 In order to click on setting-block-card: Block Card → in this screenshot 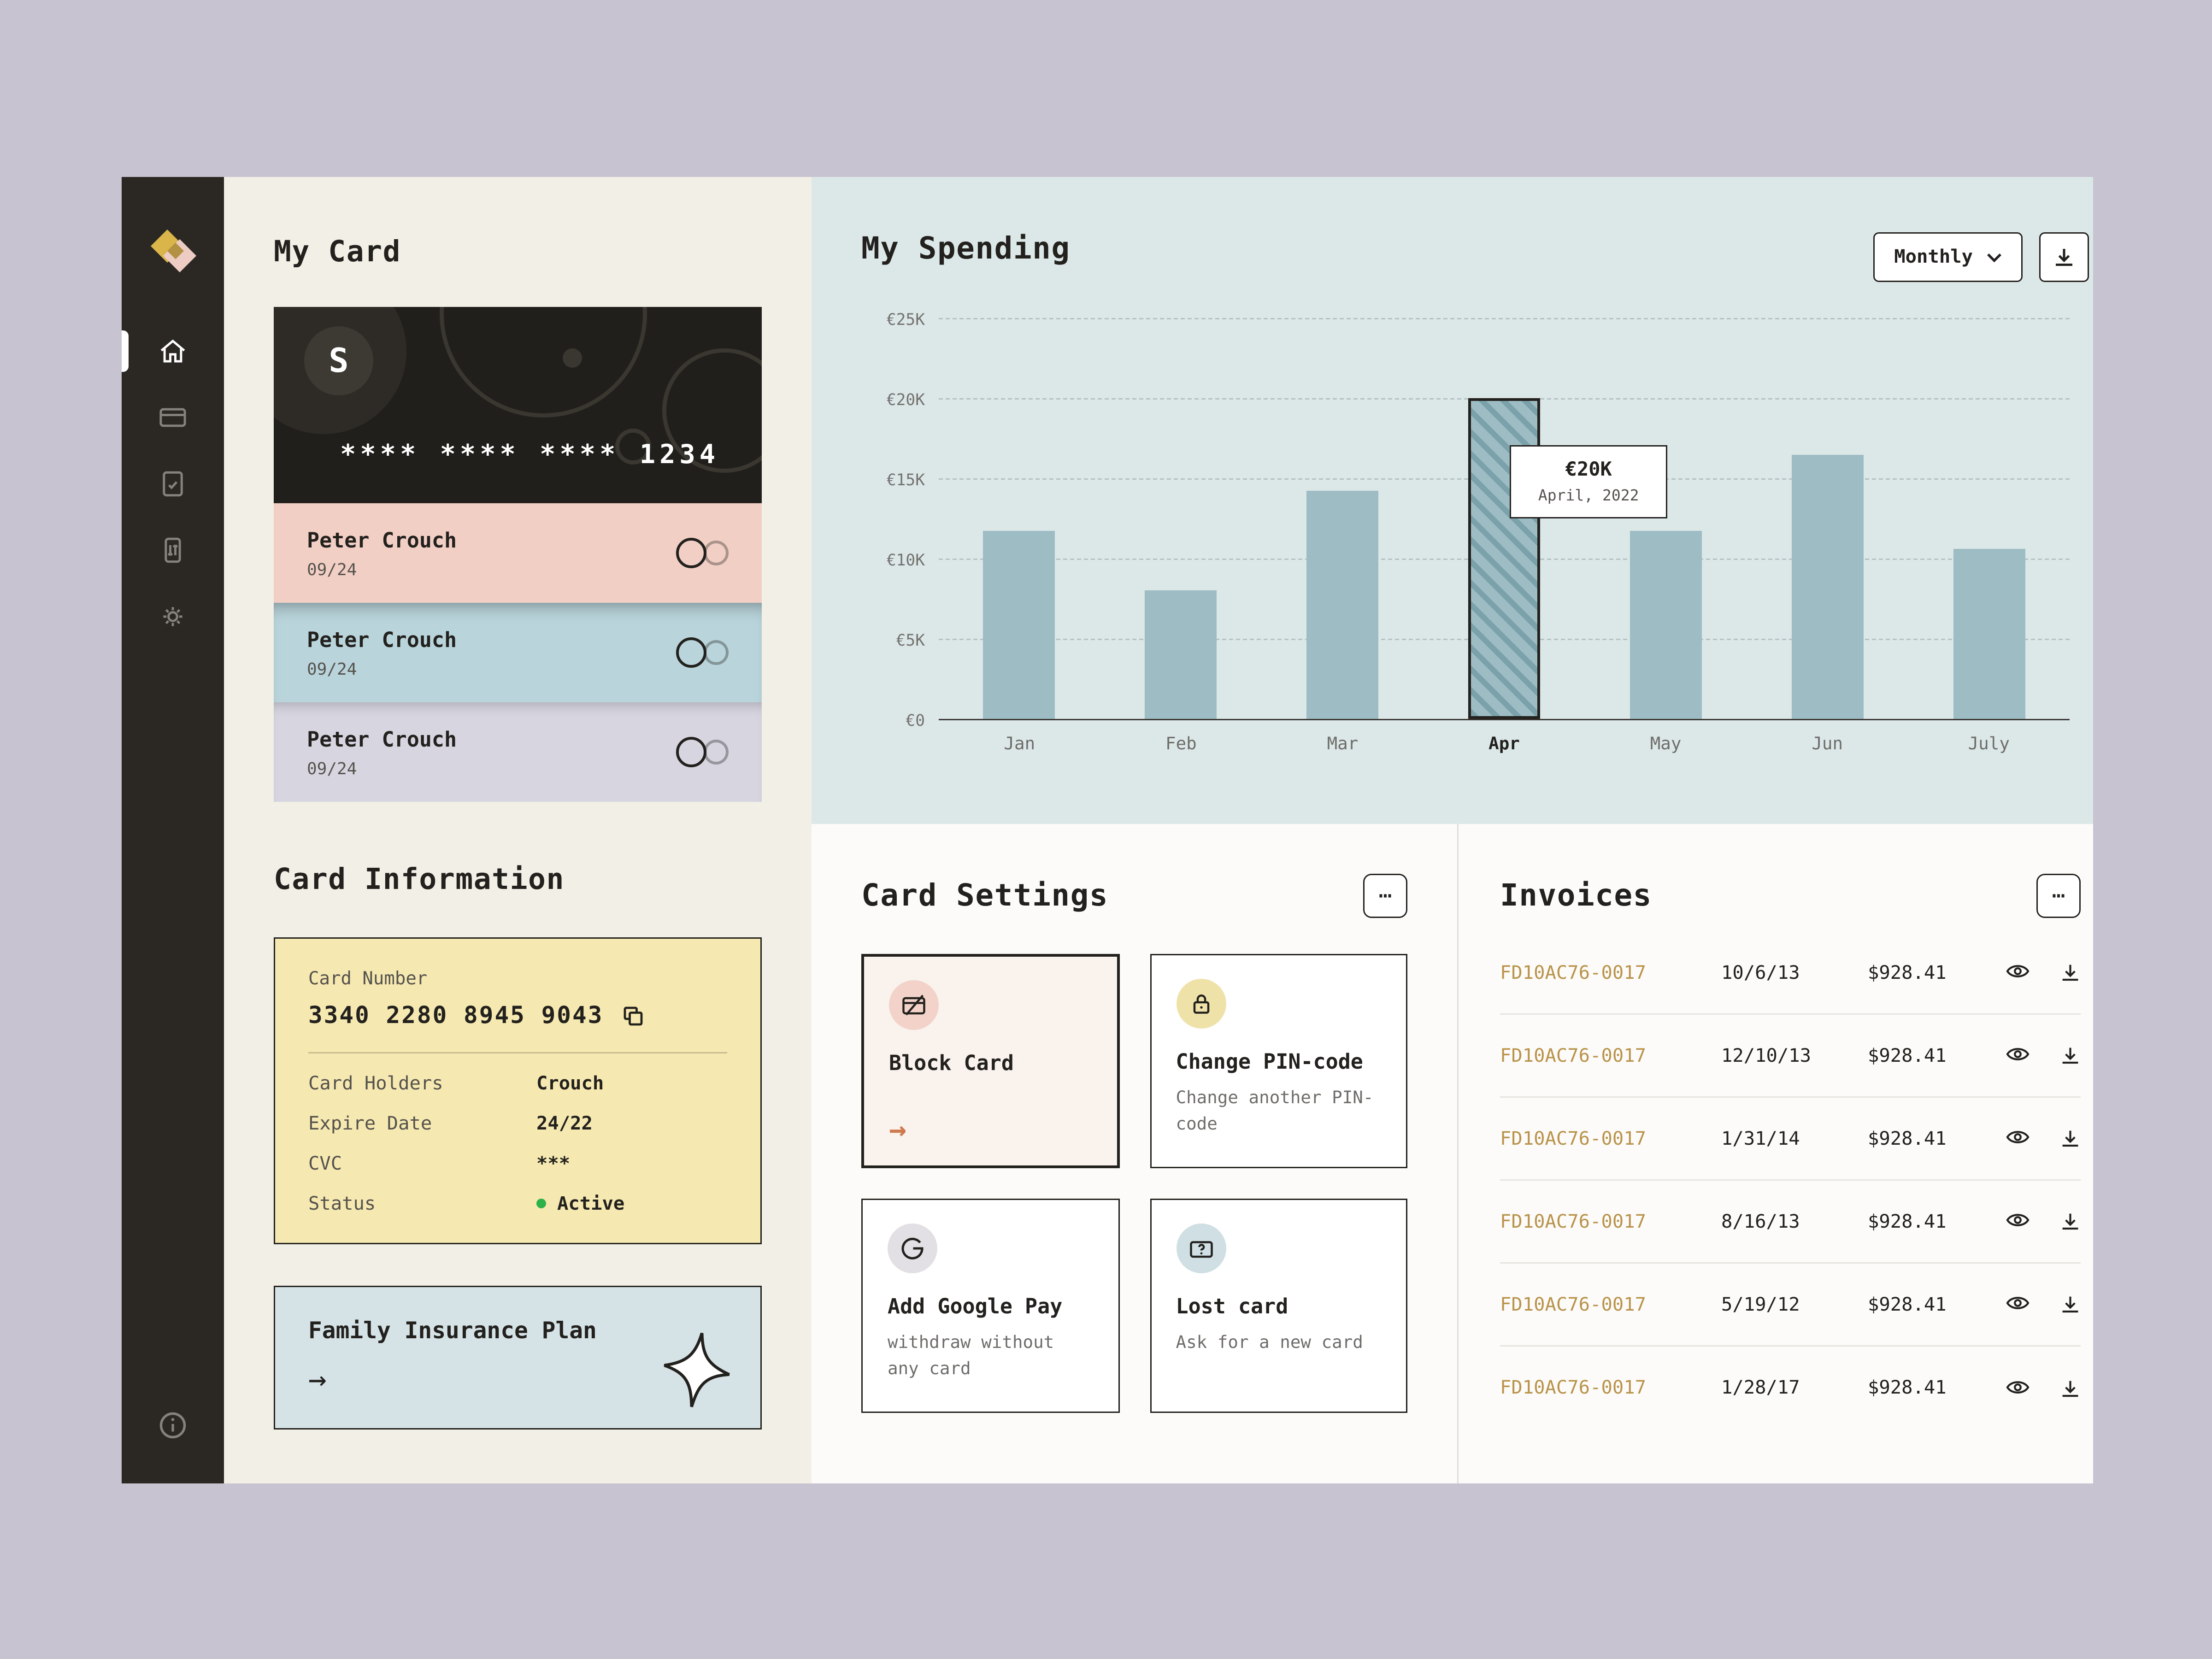, I will do `click(990, 1061)`.